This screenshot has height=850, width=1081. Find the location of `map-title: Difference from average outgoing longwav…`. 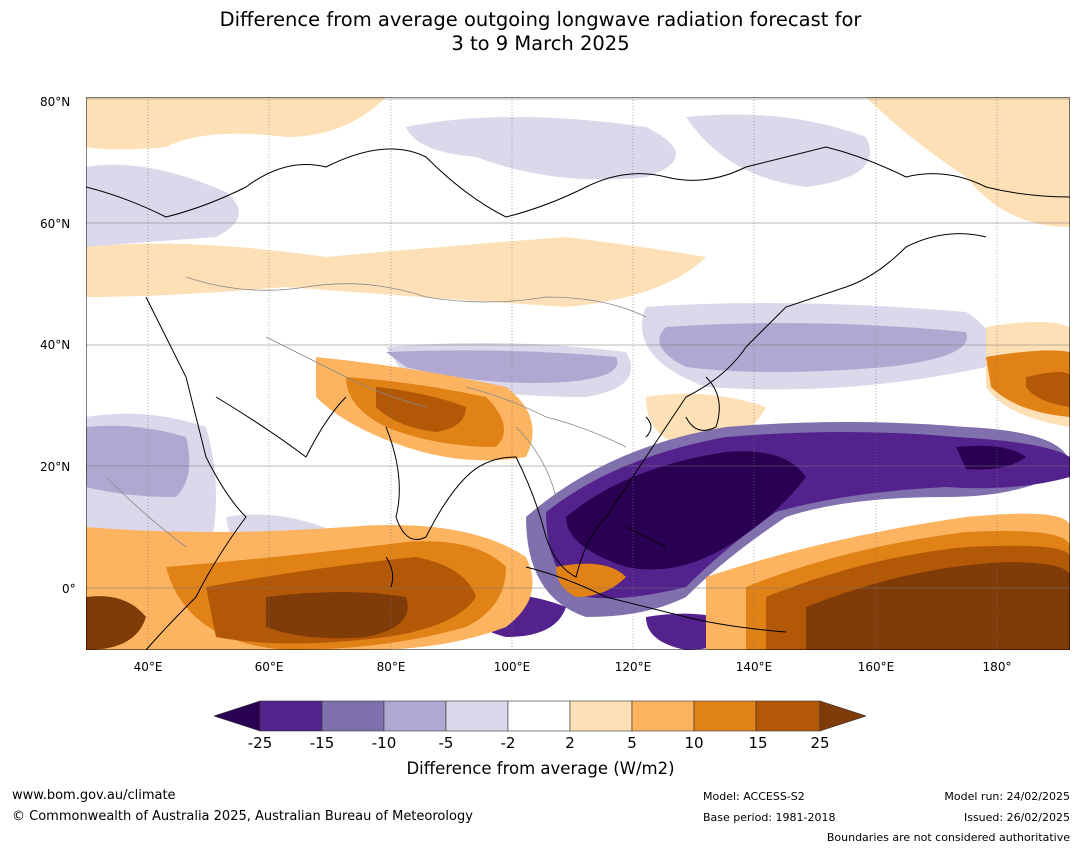

map-title: Difference from average outgoing longwav… is located at coordinates (540, 32).